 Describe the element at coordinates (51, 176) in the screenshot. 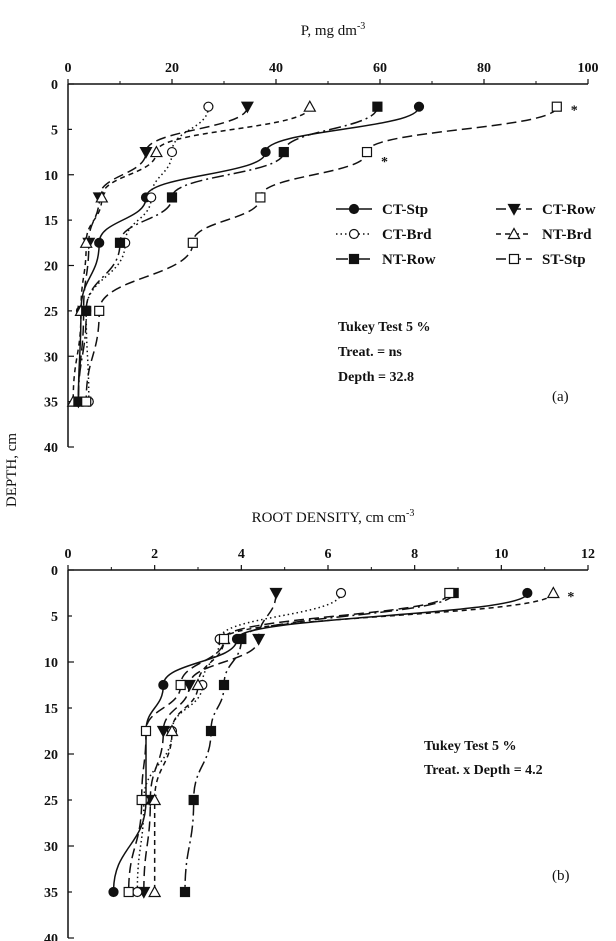

I see `panel-a-y-tick-label: 10` at that location.